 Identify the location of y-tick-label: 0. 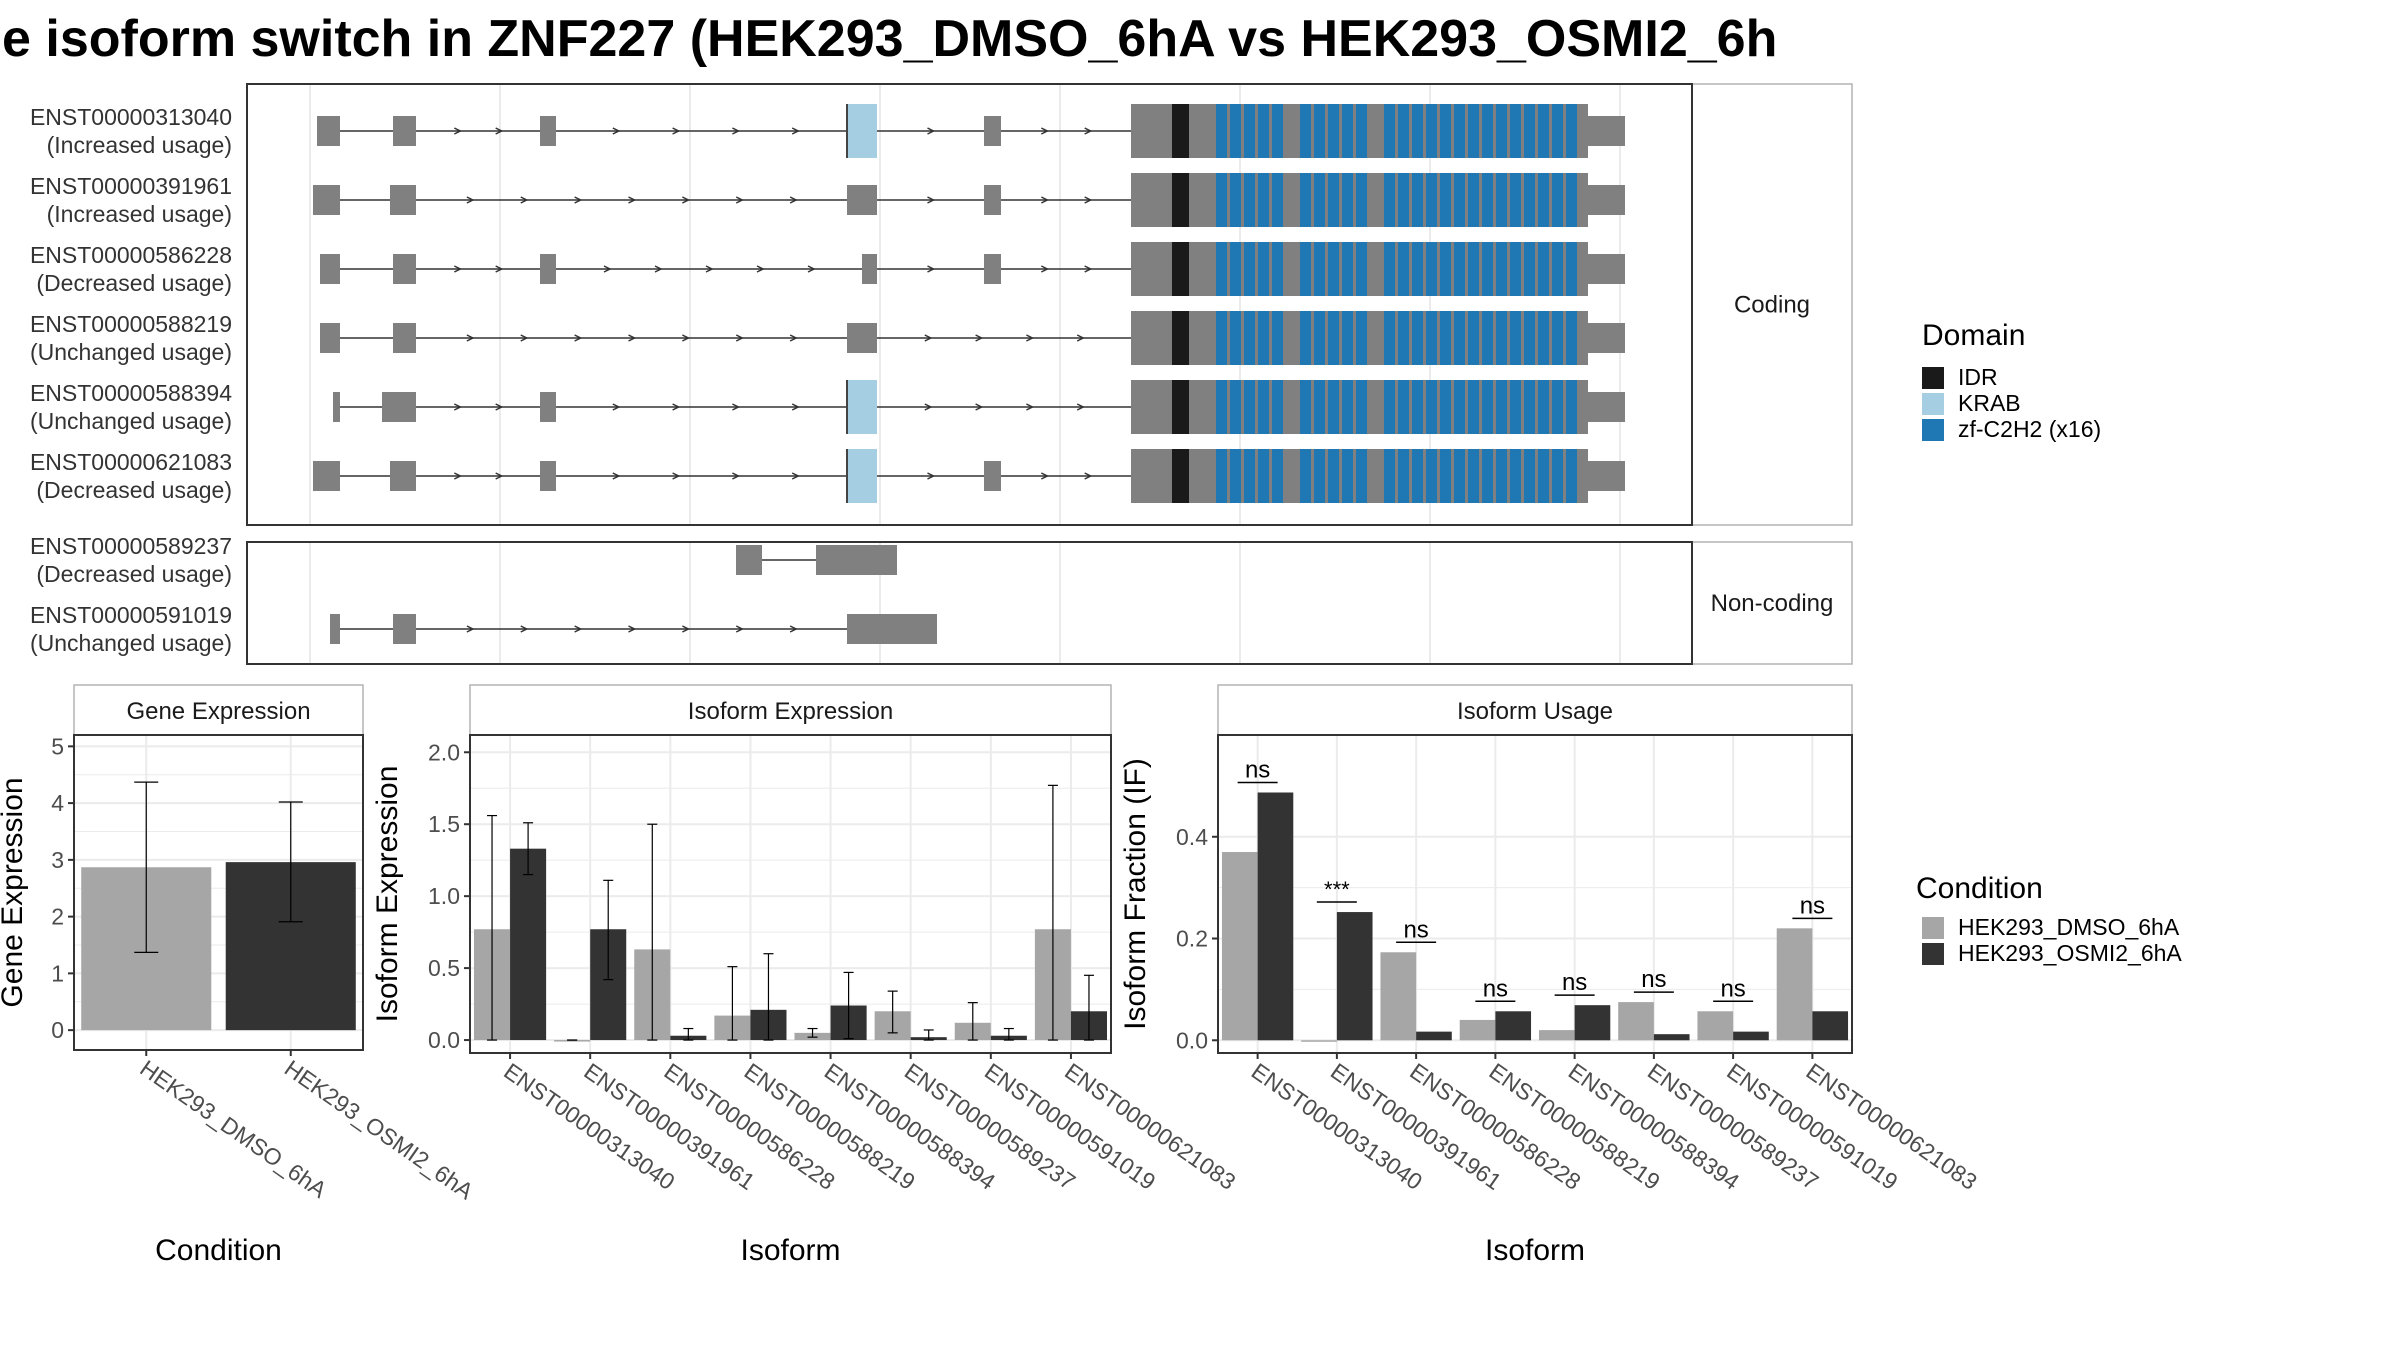
(57, 1030).